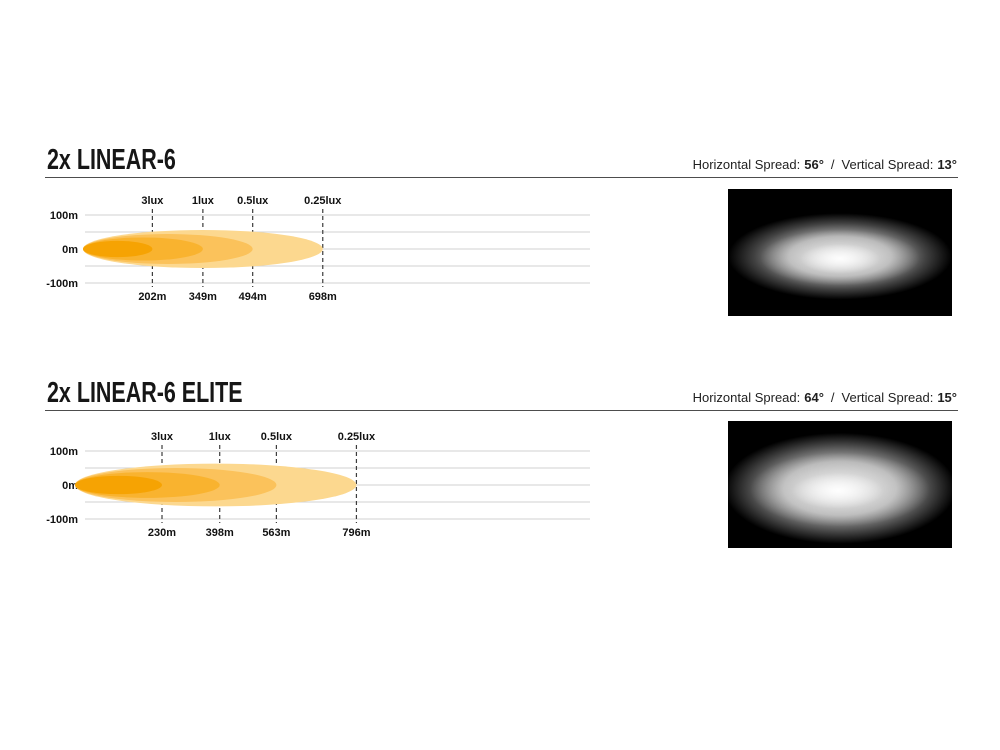  Describe the element at coordinates (111, 160) in the screenshot. I see `product-title: 2x LINEAR-6` at that location.